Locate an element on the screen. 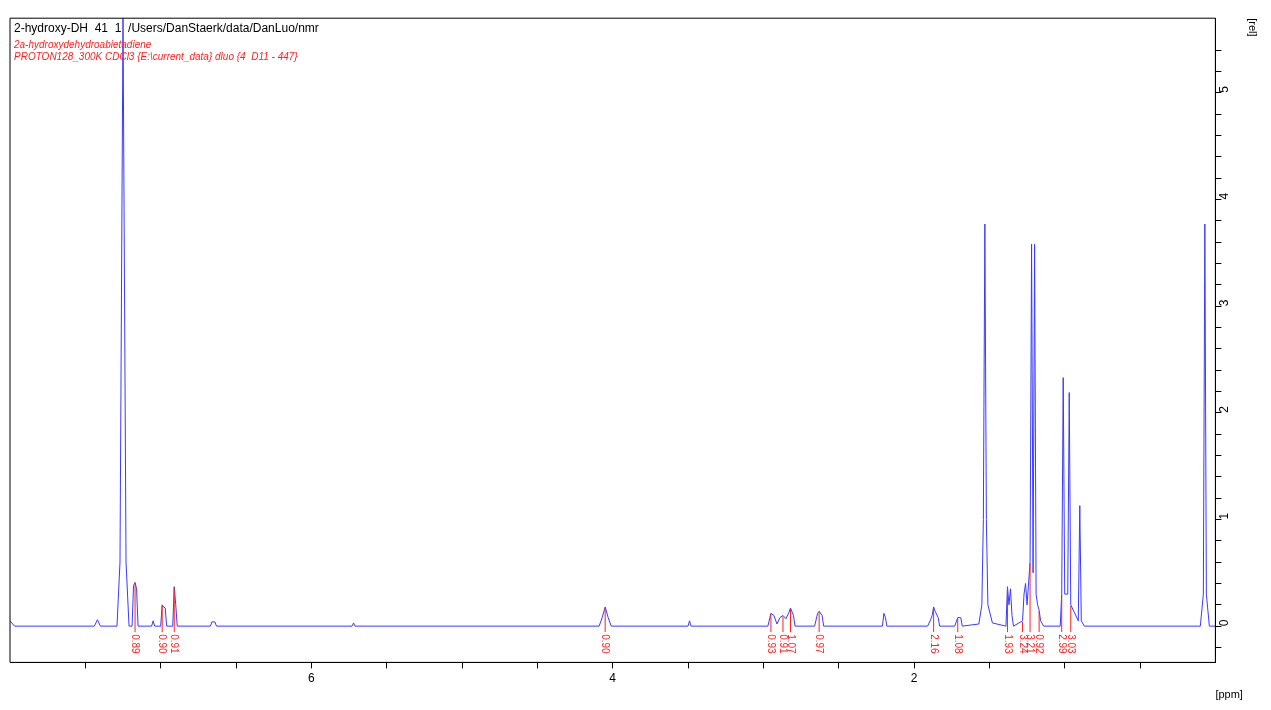 This screenshot has width=1271, height=710. annotation: 0.93 is located at coordinates (772, 644).